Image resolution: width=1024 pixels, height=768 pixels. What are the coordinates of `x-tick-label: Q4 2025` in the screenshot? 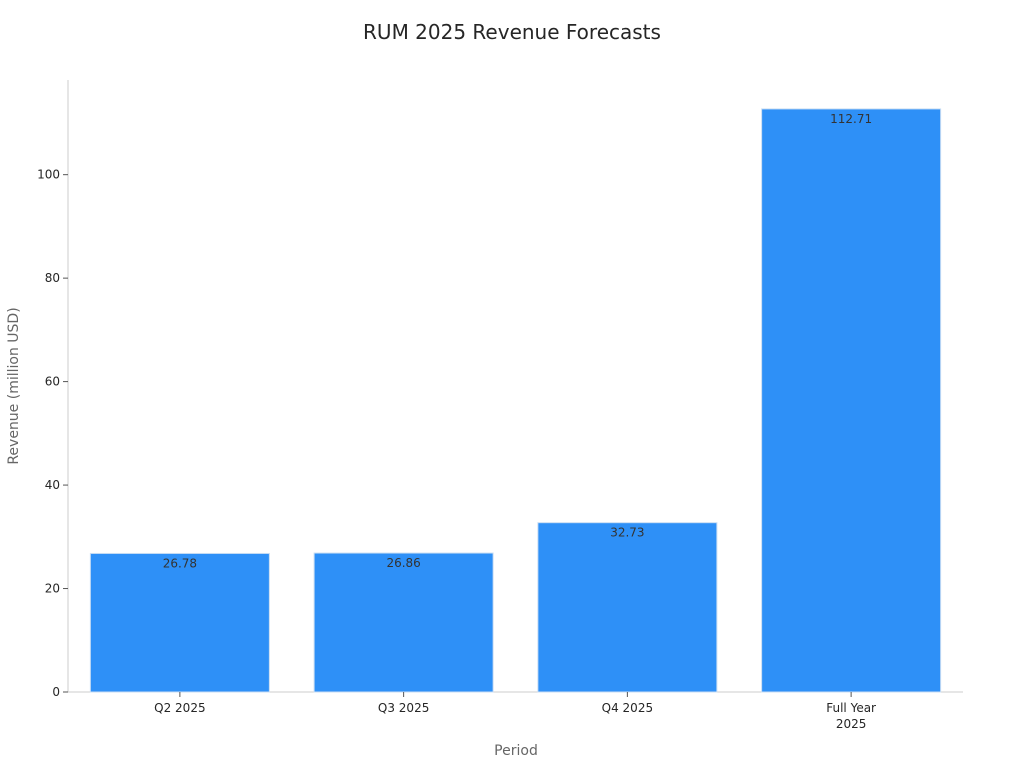 It's located at (627, 708).